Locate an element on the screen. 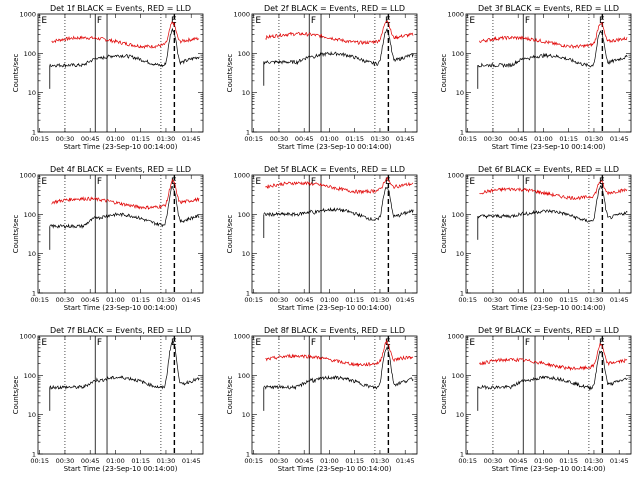  panel-title: Det 2f BLACK = Events, RED = LLD is located at coordinates (334, 8).